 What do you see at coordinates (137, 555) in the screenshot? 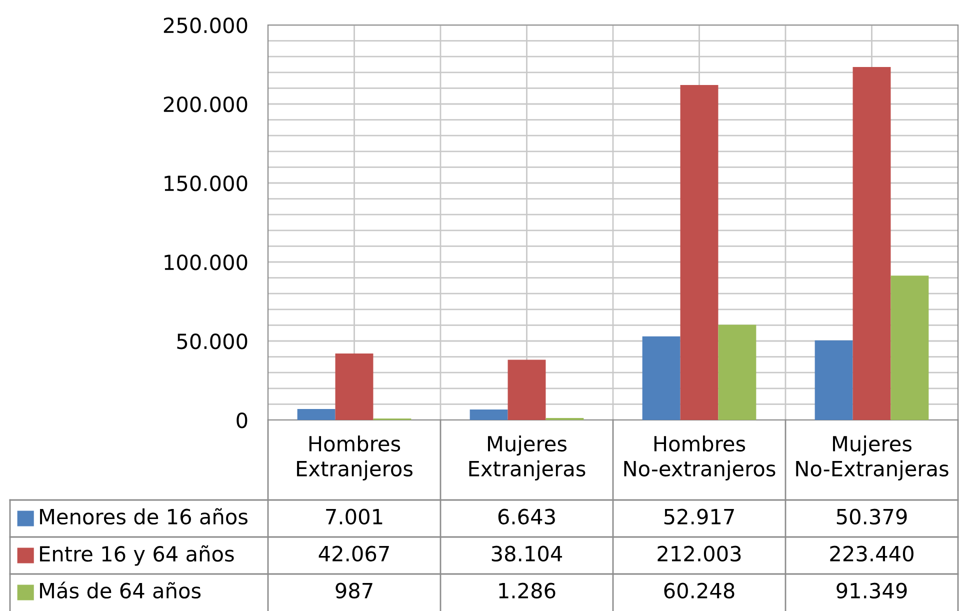
I see `legend-label: Entre 16 y 64 años` at bounding box center [137, 555].